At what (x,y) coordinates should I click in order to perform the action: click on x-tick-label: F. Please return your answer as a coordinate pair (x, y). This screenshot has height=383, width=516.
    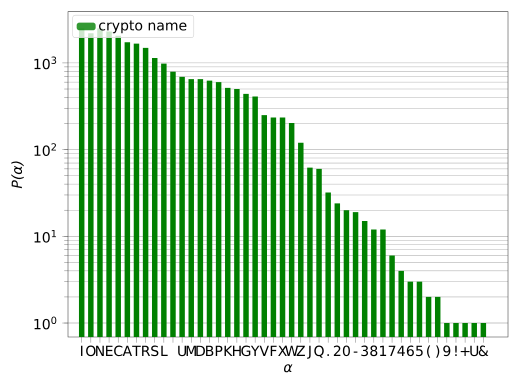
    Looking at the image, I should click on (273, 351).